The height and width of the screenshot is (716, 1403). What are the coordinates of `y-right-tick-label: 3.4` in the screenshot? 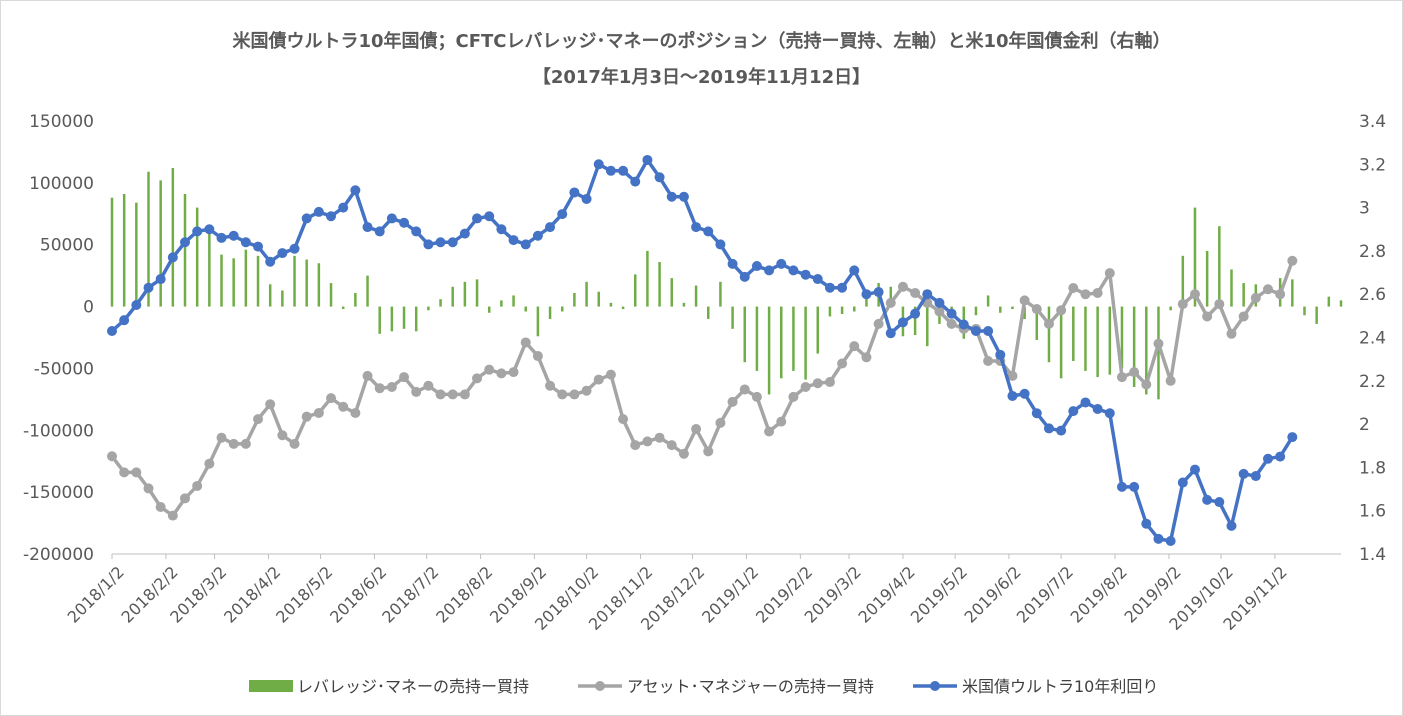 It's located at (1372, 122).